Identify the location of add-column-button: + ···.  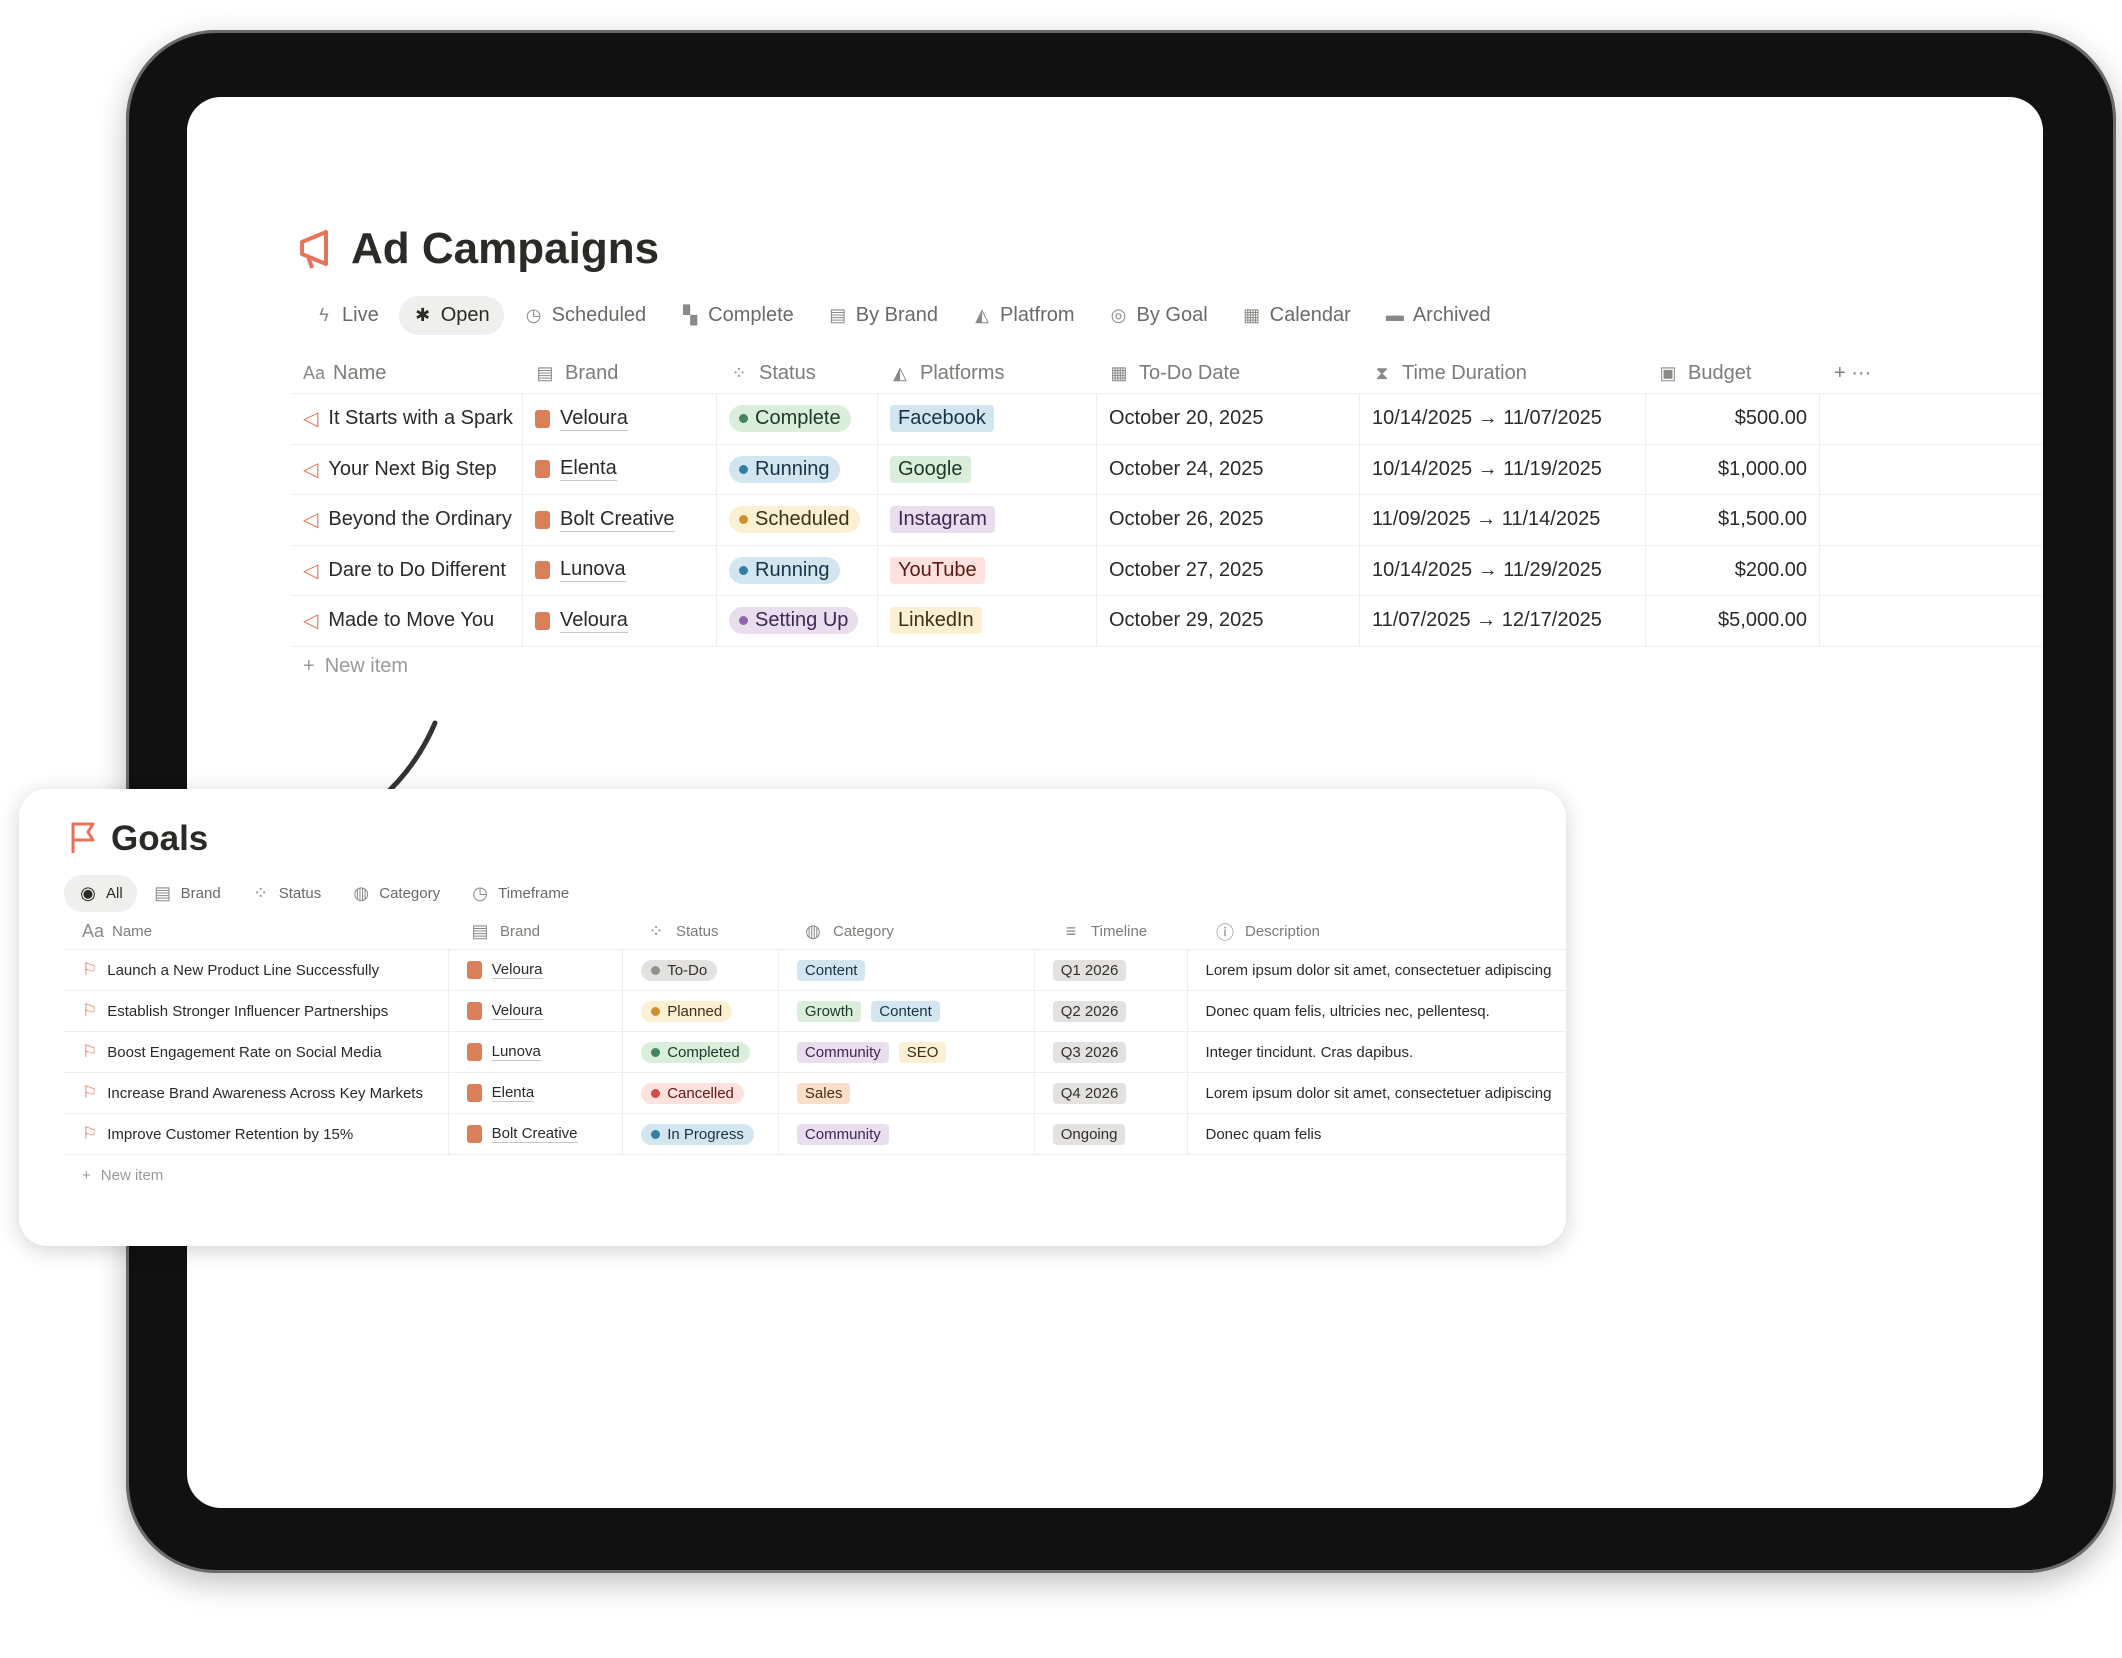
(1853, 372).